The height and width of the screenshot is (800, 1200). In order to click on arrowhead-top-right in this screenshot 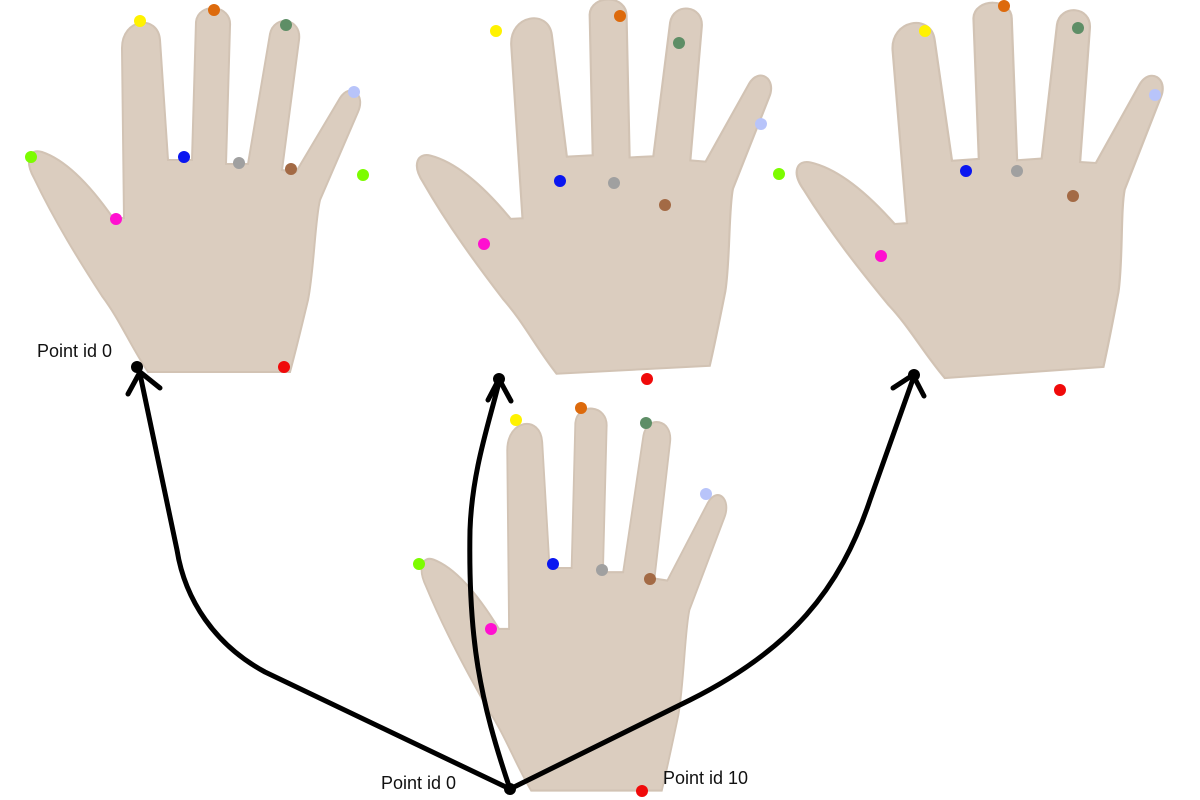, I will do `click(908, 385)`.